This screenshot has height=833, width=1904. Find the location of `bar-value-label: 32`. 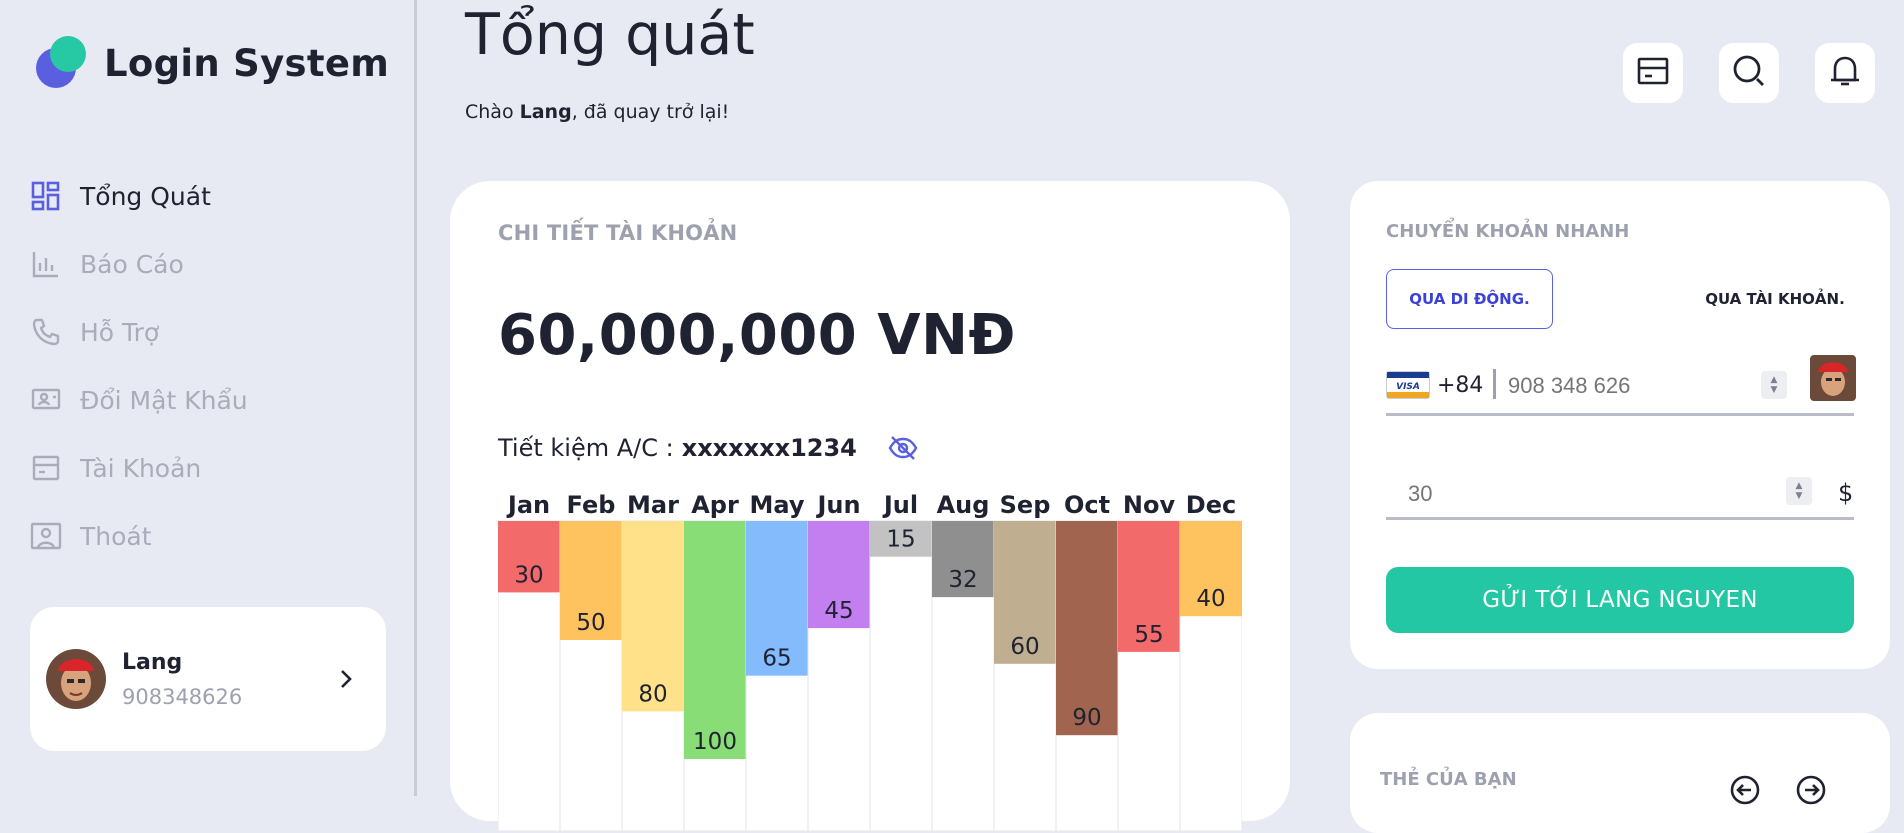

bar-value-label: 32 is located at coordinates (962, 580).